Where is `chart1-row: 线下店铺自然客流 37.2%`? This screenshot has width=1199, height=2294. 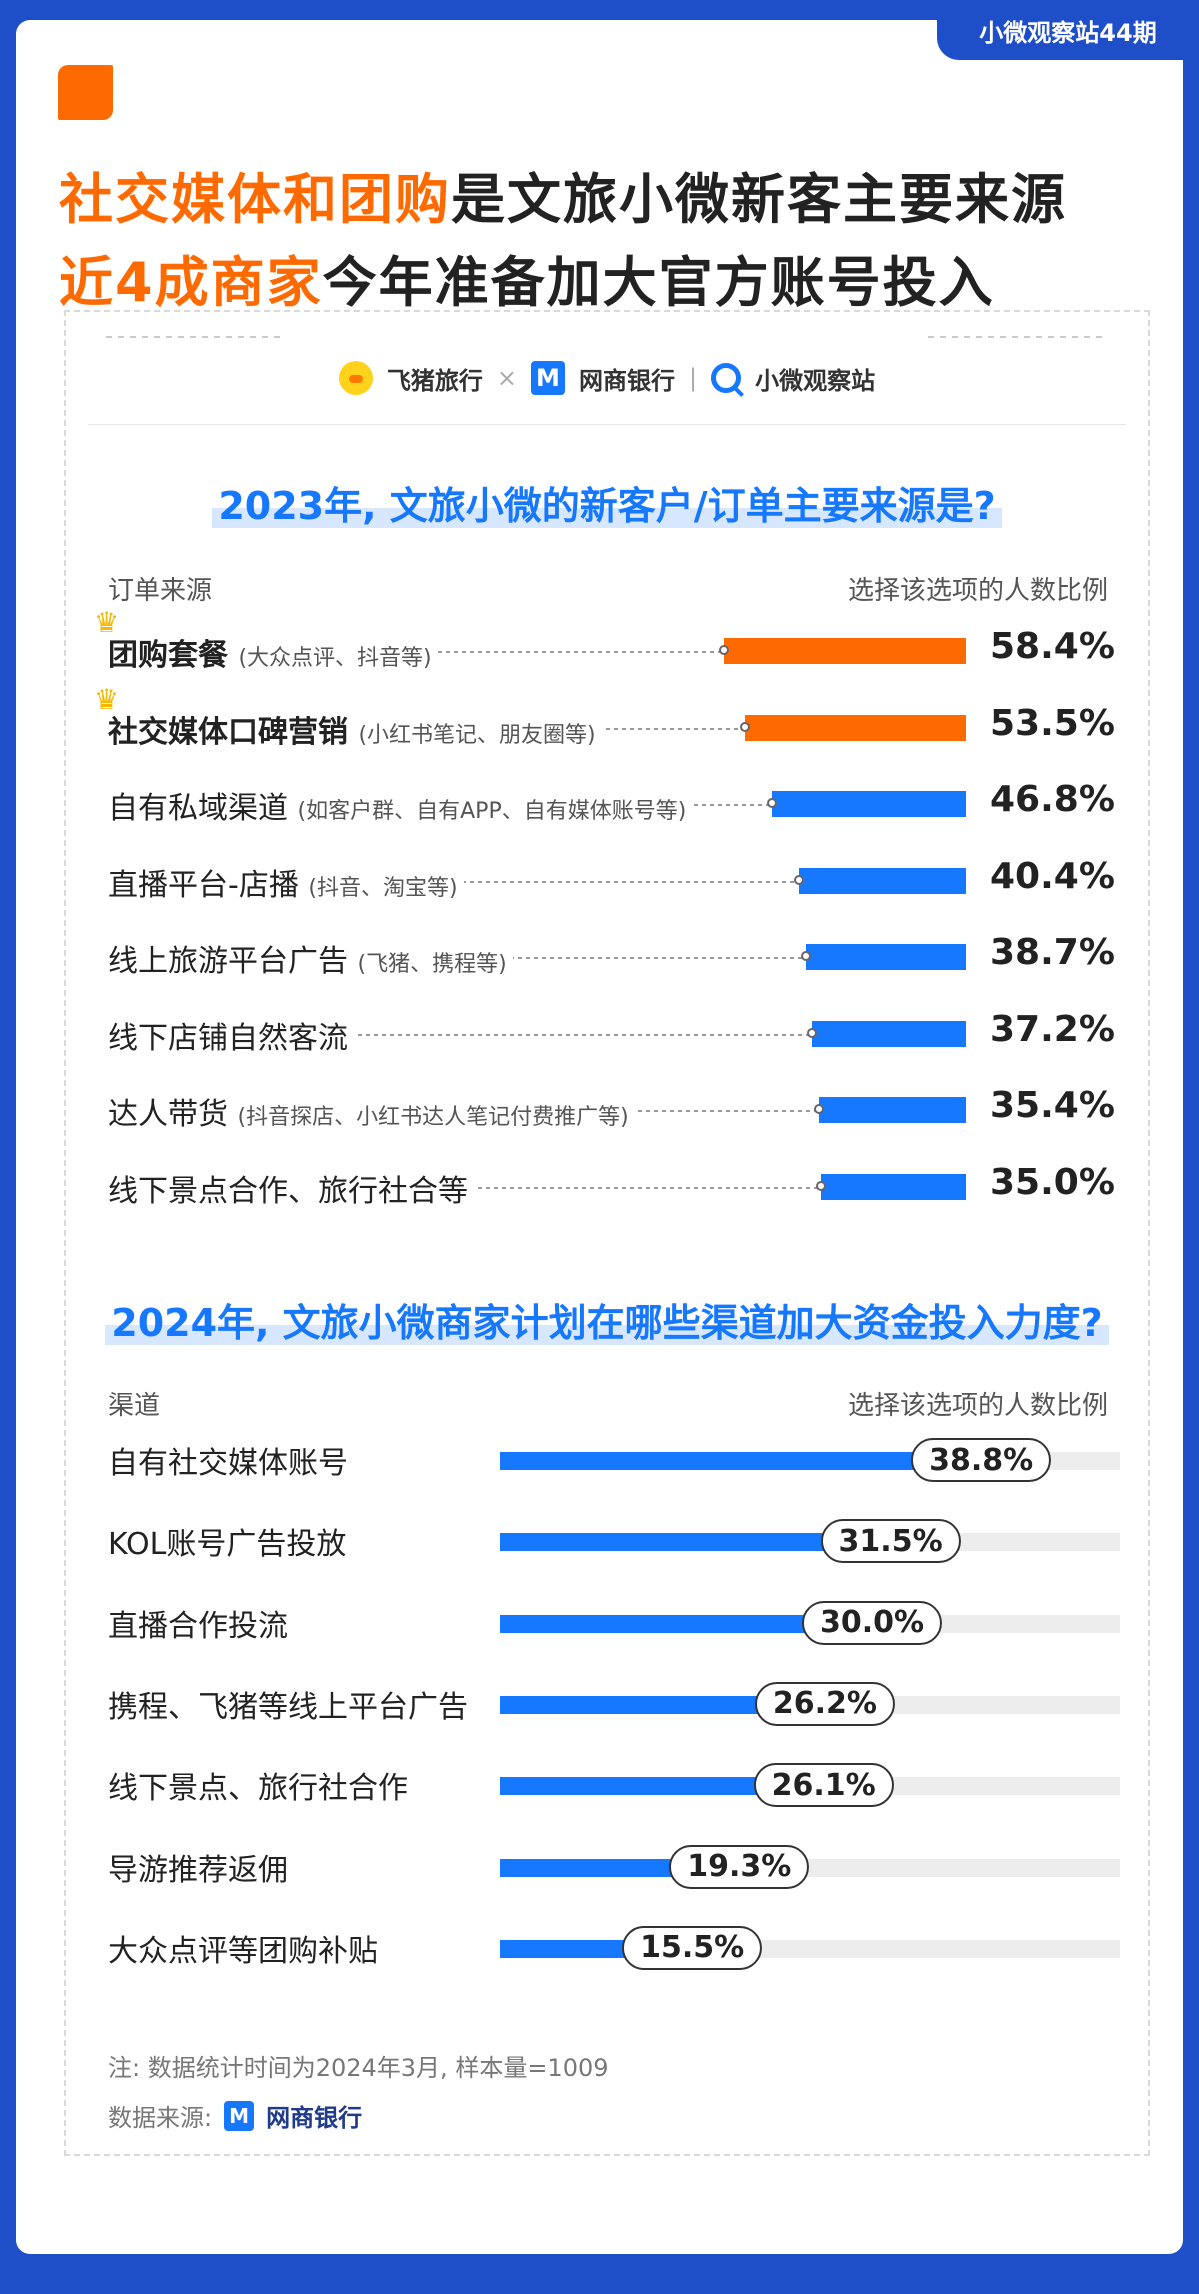
chart1-row: 线下店铺自然客流 37.2% is located at coordinates (609, 1032).